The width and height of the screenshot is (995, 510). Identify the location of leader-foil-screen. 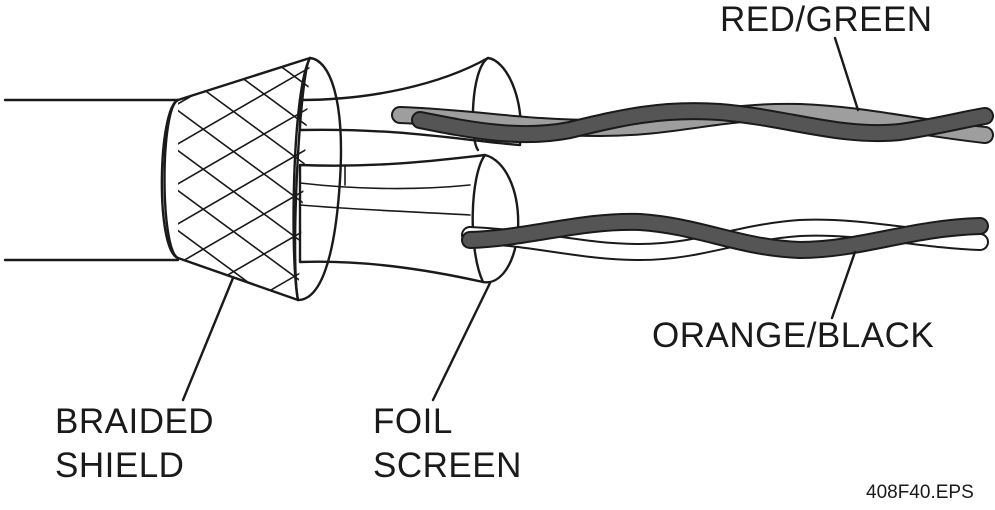
(461, 341).